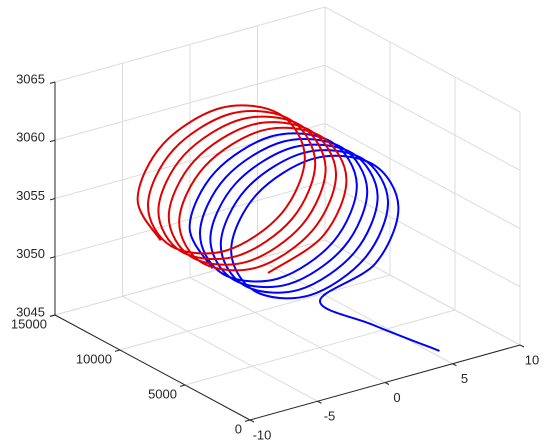  Describe the element at coordinates (29, 323) in the screenshot. I see `y-tick-label: 15000` at that location.